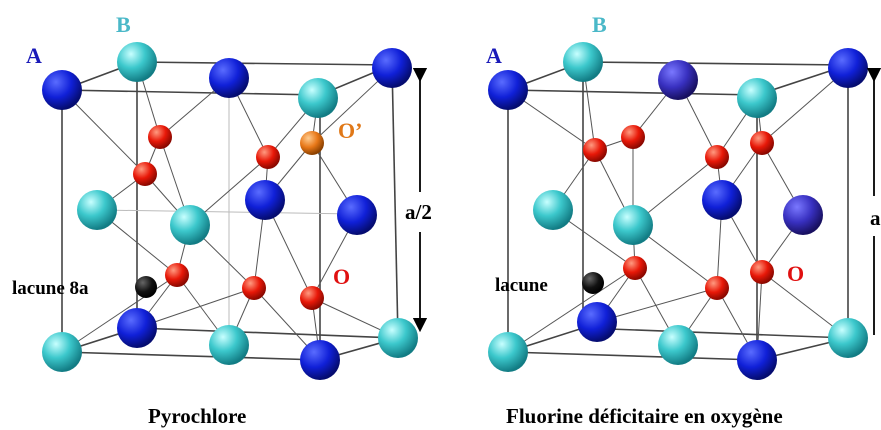 Image resolution: width=881 pixels, height=430 pixels. I want to click on vacancy, so click(593, 283).